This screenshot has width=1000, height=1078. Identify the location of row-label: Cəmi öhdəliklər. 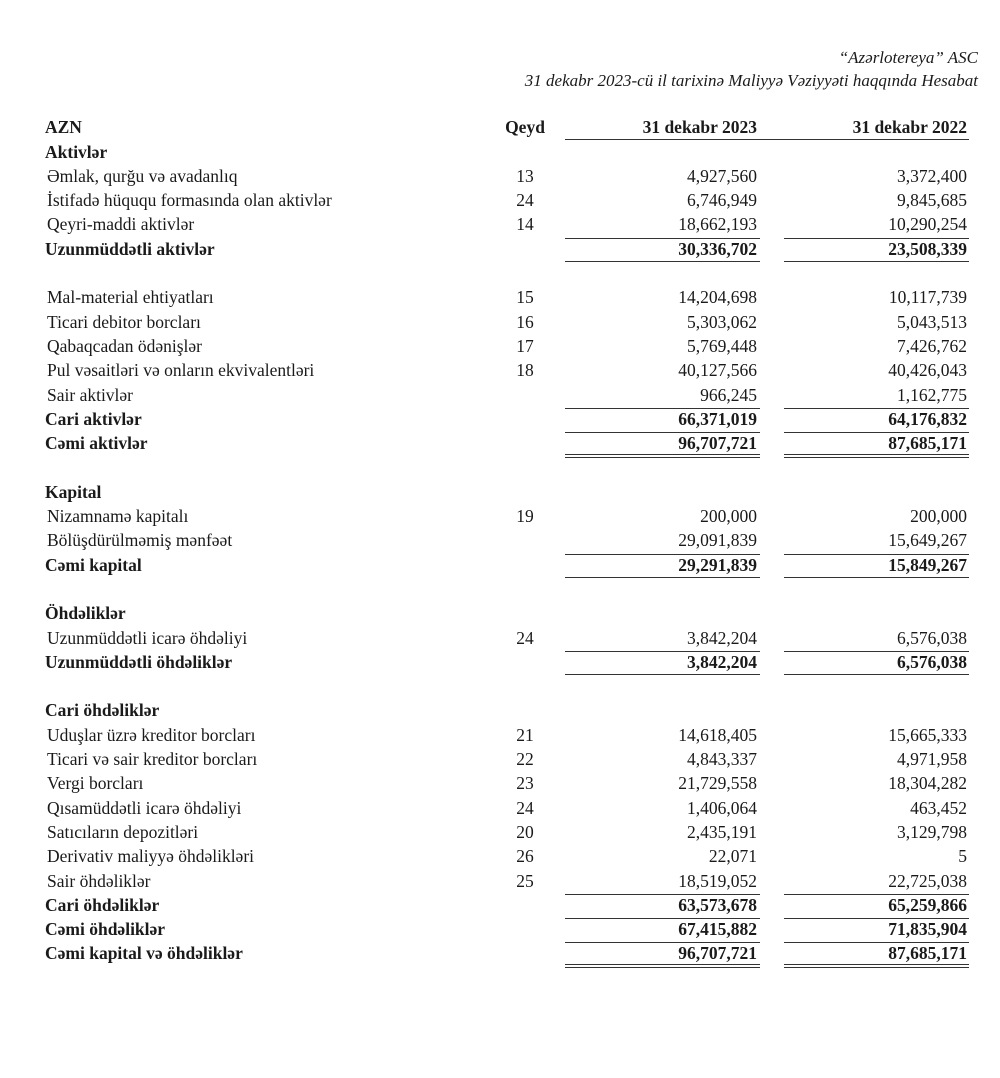
(105, 929).